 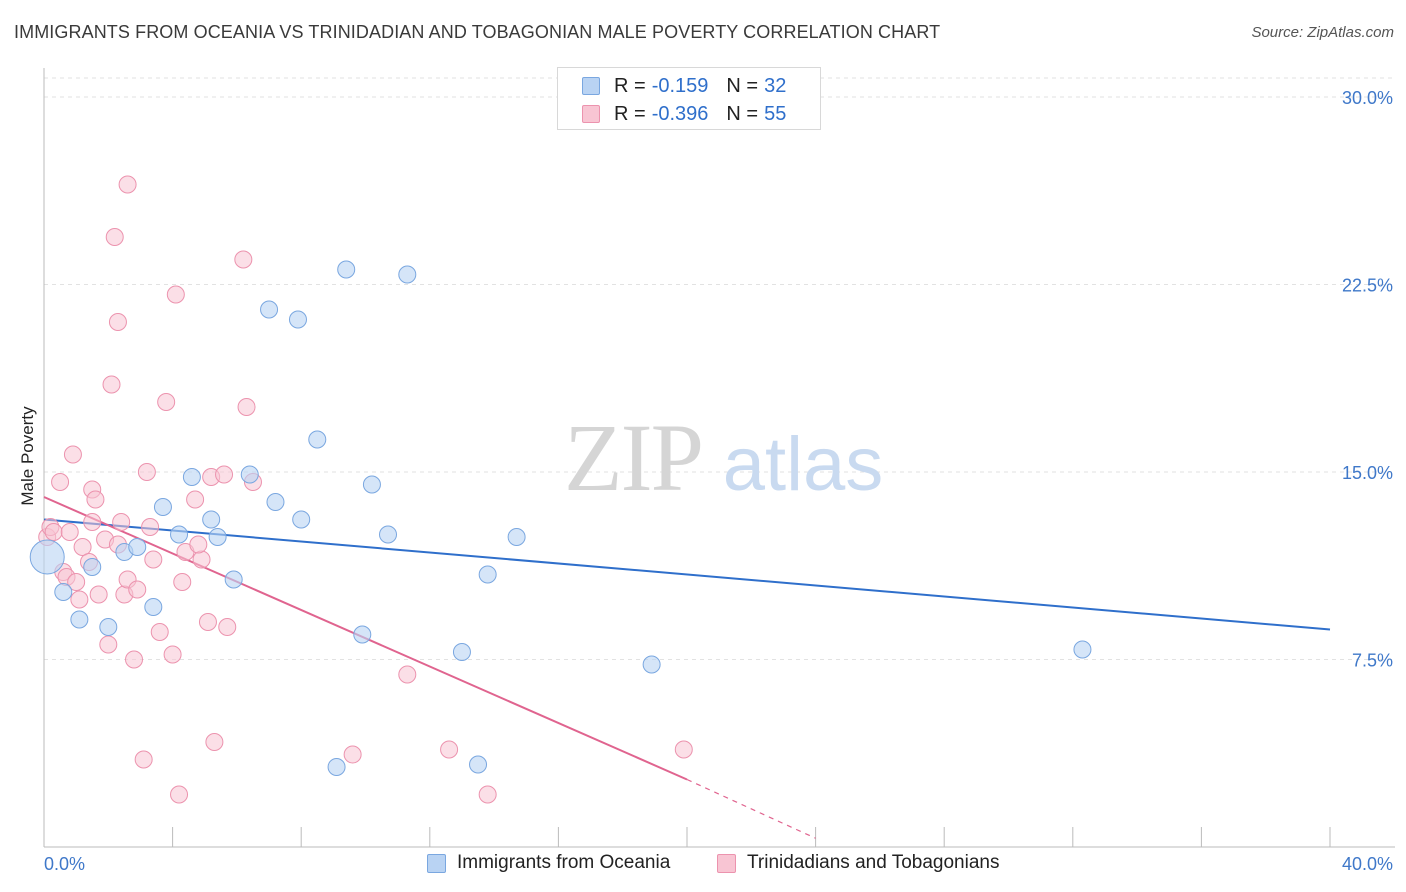 What do you see at coordinates (684, 114) in the screenshot?
I see `legend-row-series2: R = -0.396 N = 55` at bounding box center [684, 114].